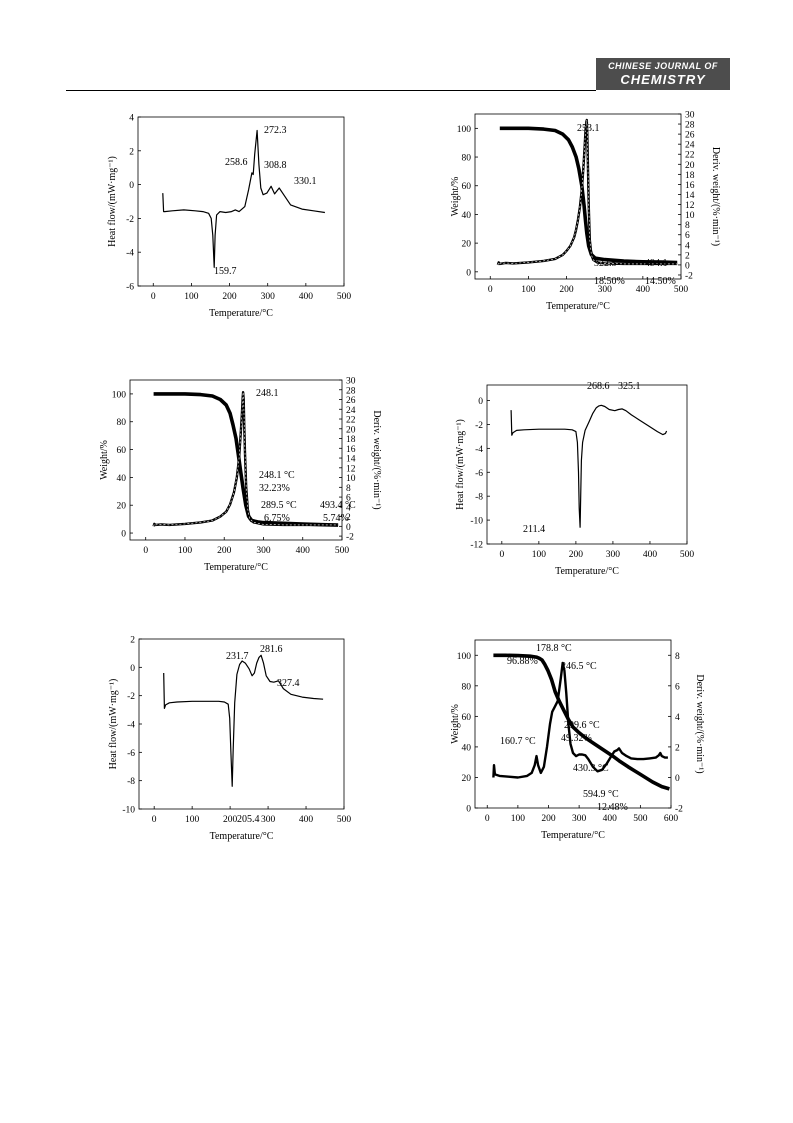  What do you see at coordinates (376, 459) in the screenshot?
I see `y2-axis-label: Deriv. weight/(%·min⁻¹)` at bounding box center [376, 459].